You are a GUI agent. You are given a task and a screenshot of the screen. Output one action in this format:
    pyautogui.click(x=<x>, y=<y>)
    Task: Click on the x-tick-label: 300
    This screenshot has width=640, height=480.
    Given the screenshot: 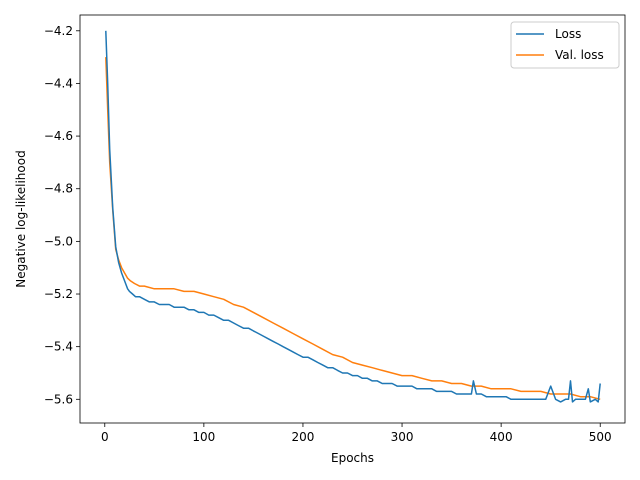 What is the action you would take?
    pyautogui.click(x=402, y=437)
    